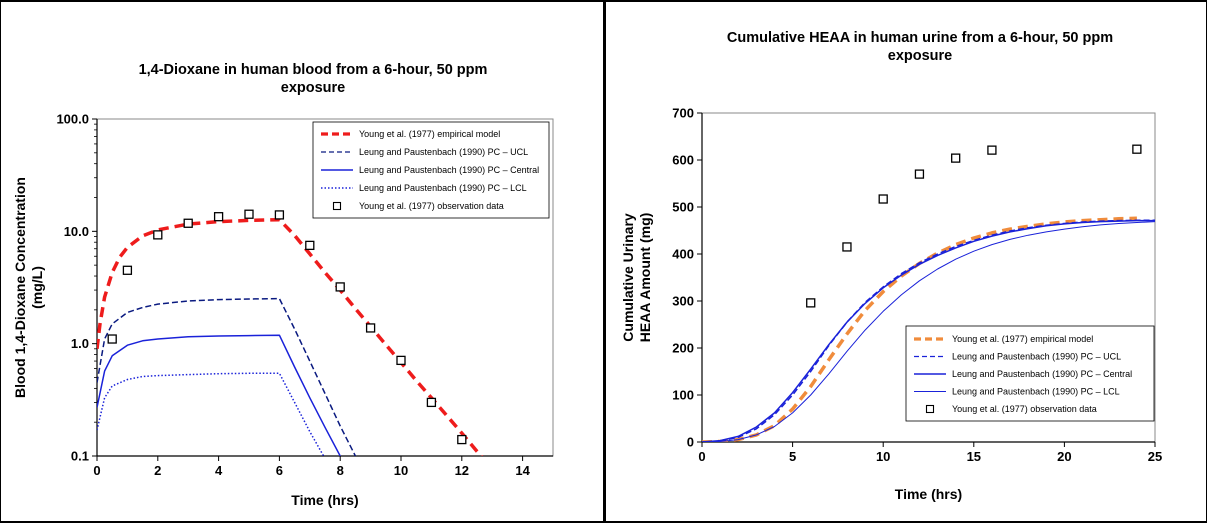  What do you see at coordinates (1155, 456) in the screenshot?
I see `x-tick-label: 25` at bounding box center [1155, 456].